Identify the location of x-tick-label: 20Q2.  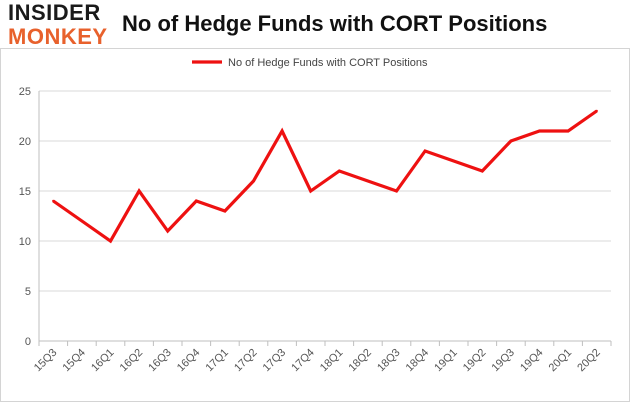
(589, 361).